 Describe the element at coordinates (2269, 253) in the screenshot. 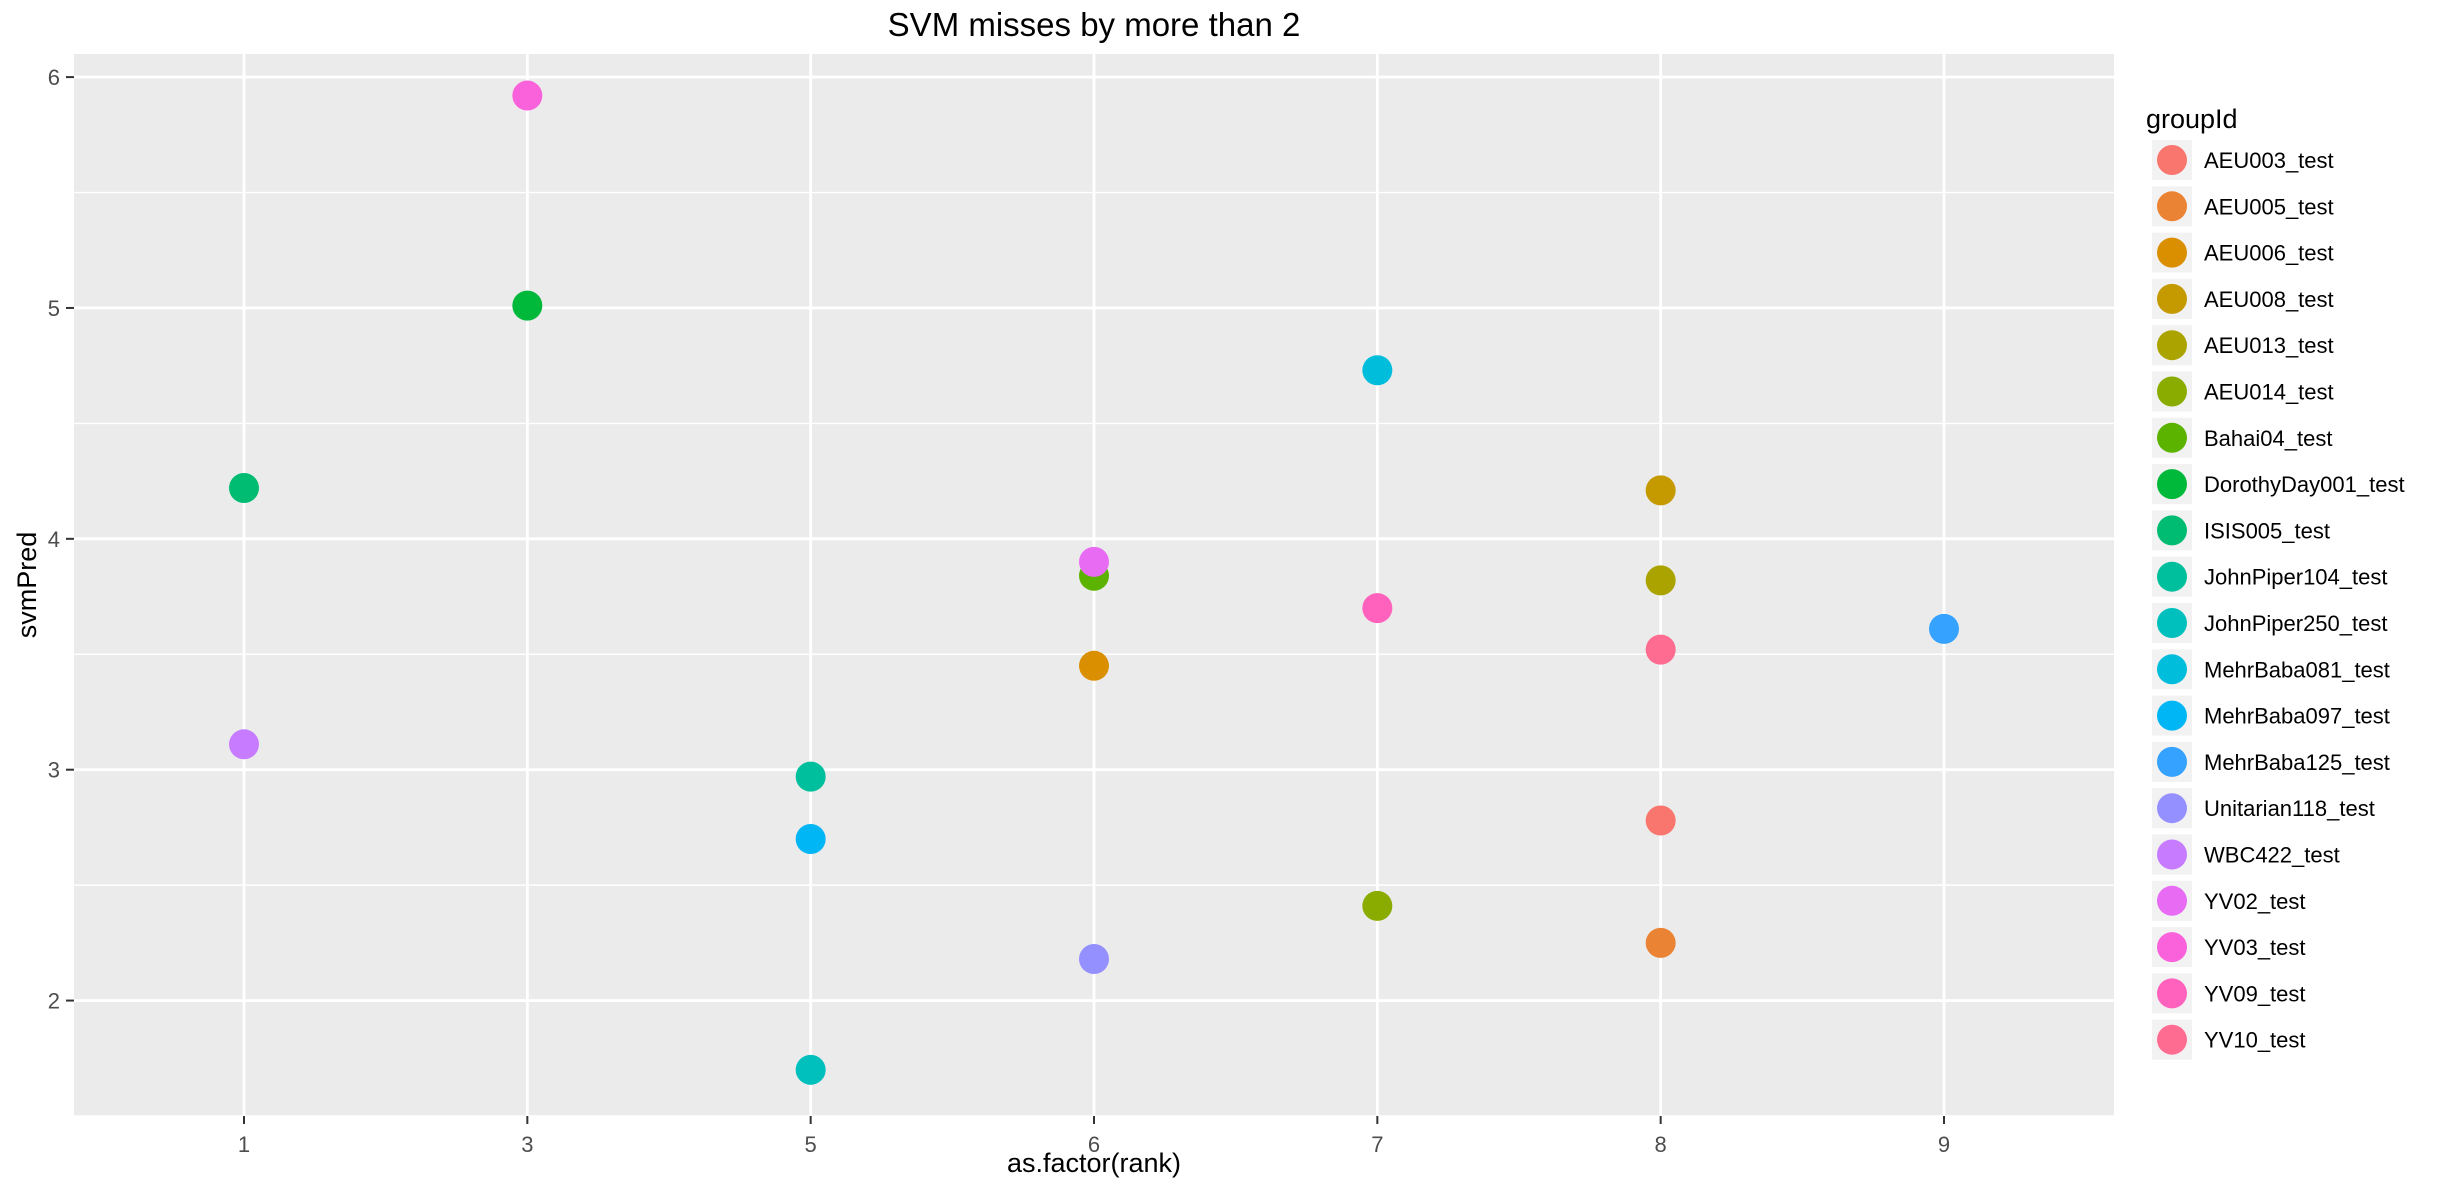

I see `legend-label: AEU006_test` at that location.